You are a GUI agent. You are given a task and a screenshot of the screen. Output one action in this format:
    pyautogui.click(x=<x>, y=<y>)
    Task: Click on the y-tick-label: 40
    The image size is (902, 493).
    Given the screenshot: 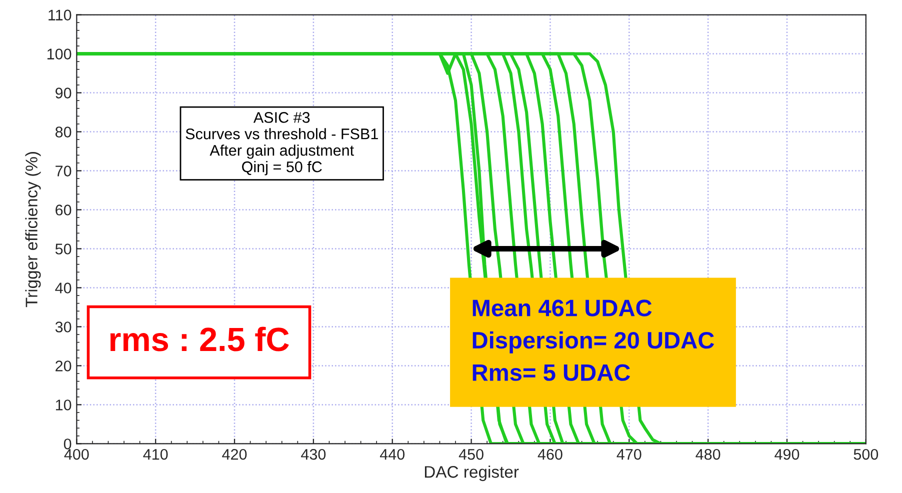 What is the action you would take?
    pyautogui.click(x=63, y=288)
    